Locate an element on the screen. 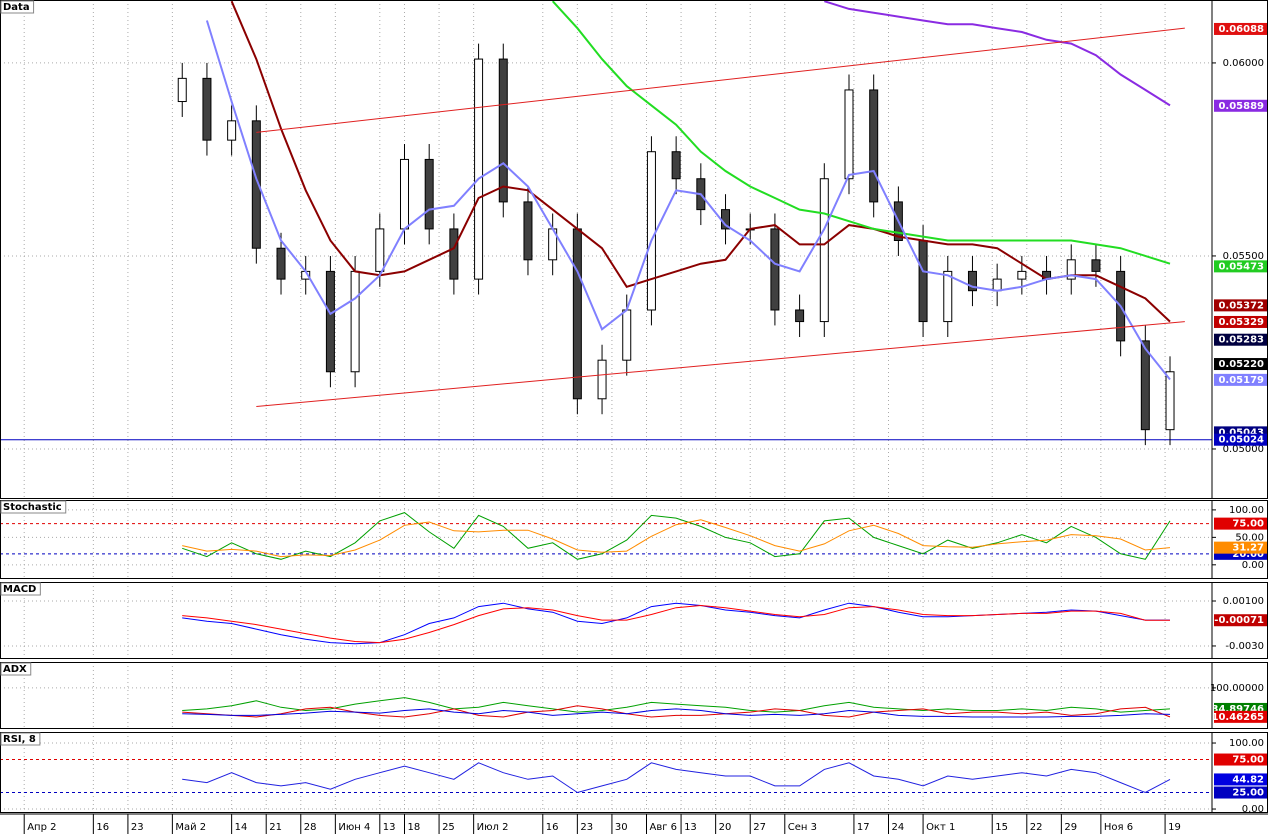  x-tick-label: 29 is located at coordinates (1070, 827).